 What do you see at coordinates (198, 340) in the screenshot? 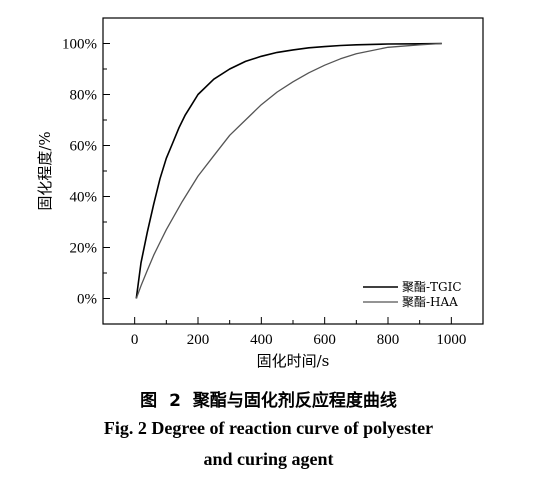
I see `x-tick-label: 200` at bounding box center [198, 340].